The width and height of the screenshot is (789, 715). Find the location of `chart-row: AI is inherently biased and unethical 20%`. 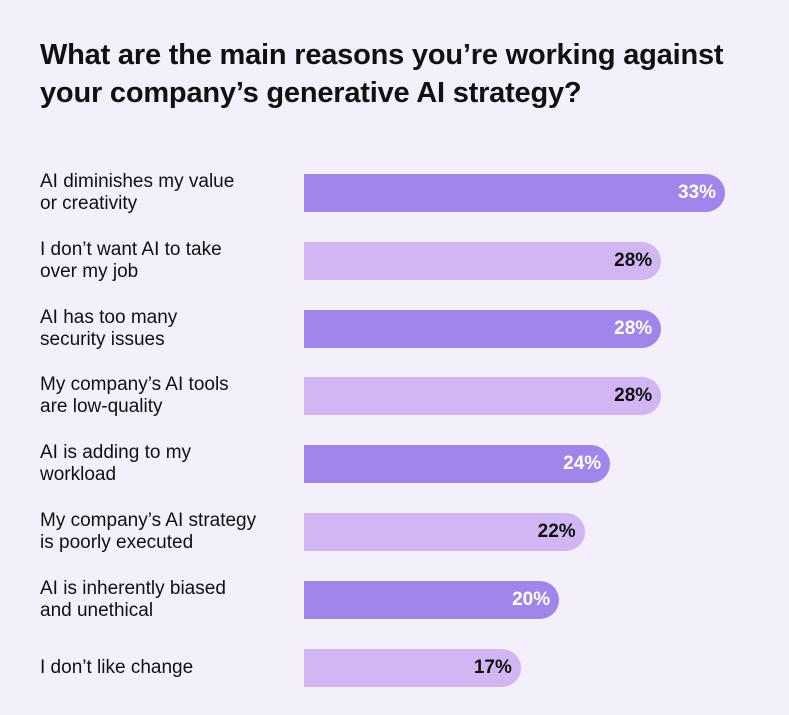

chart-row: AI is inherently biased and unethical 20% is located at coordinates (394, 600).